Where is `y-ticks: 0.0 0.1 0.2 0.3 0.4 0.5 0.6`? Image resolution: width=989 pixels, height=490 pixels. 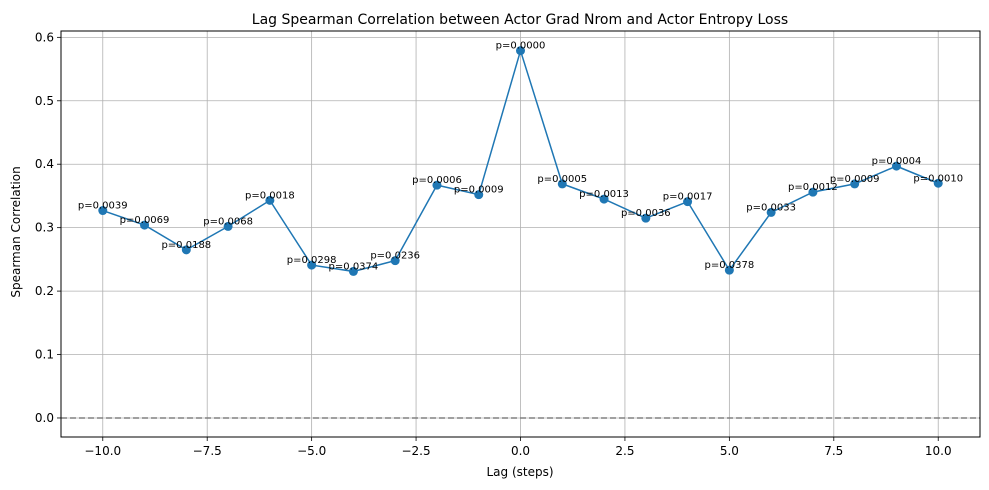
y-ticks: 0.0 0.1 0.2 0.3 0.4 0.5 0.6 is located at coordinates (48, 227).